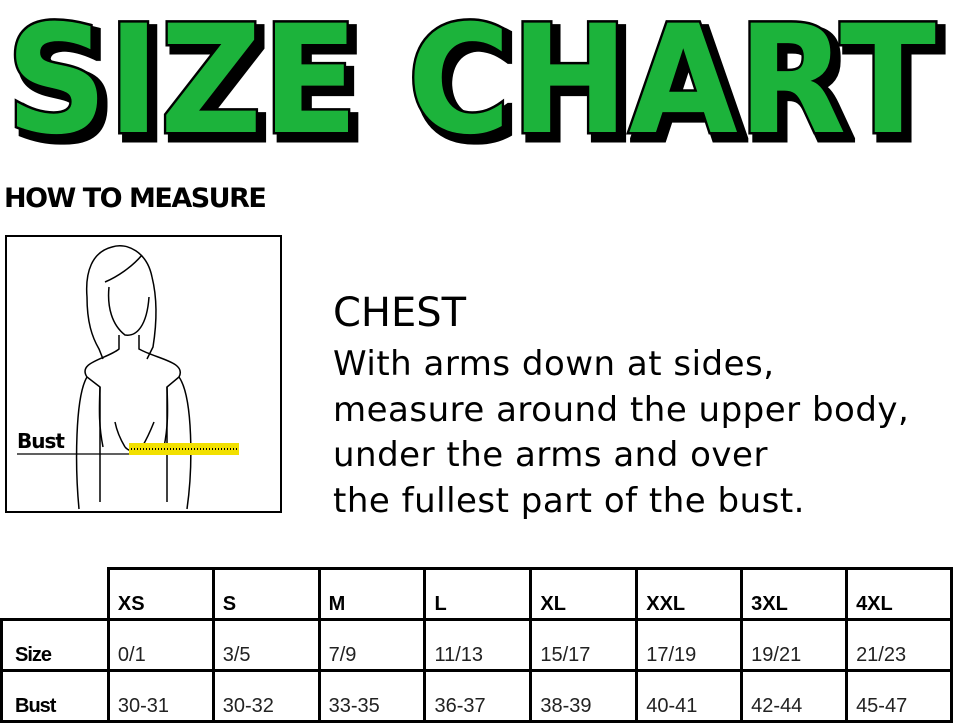 The width and height of the screenshot is (953, 726). What do you see at coordinates (689, 645) in the screenshot?
I see `table-cell: 17/19` at bounding box center [689, 645].